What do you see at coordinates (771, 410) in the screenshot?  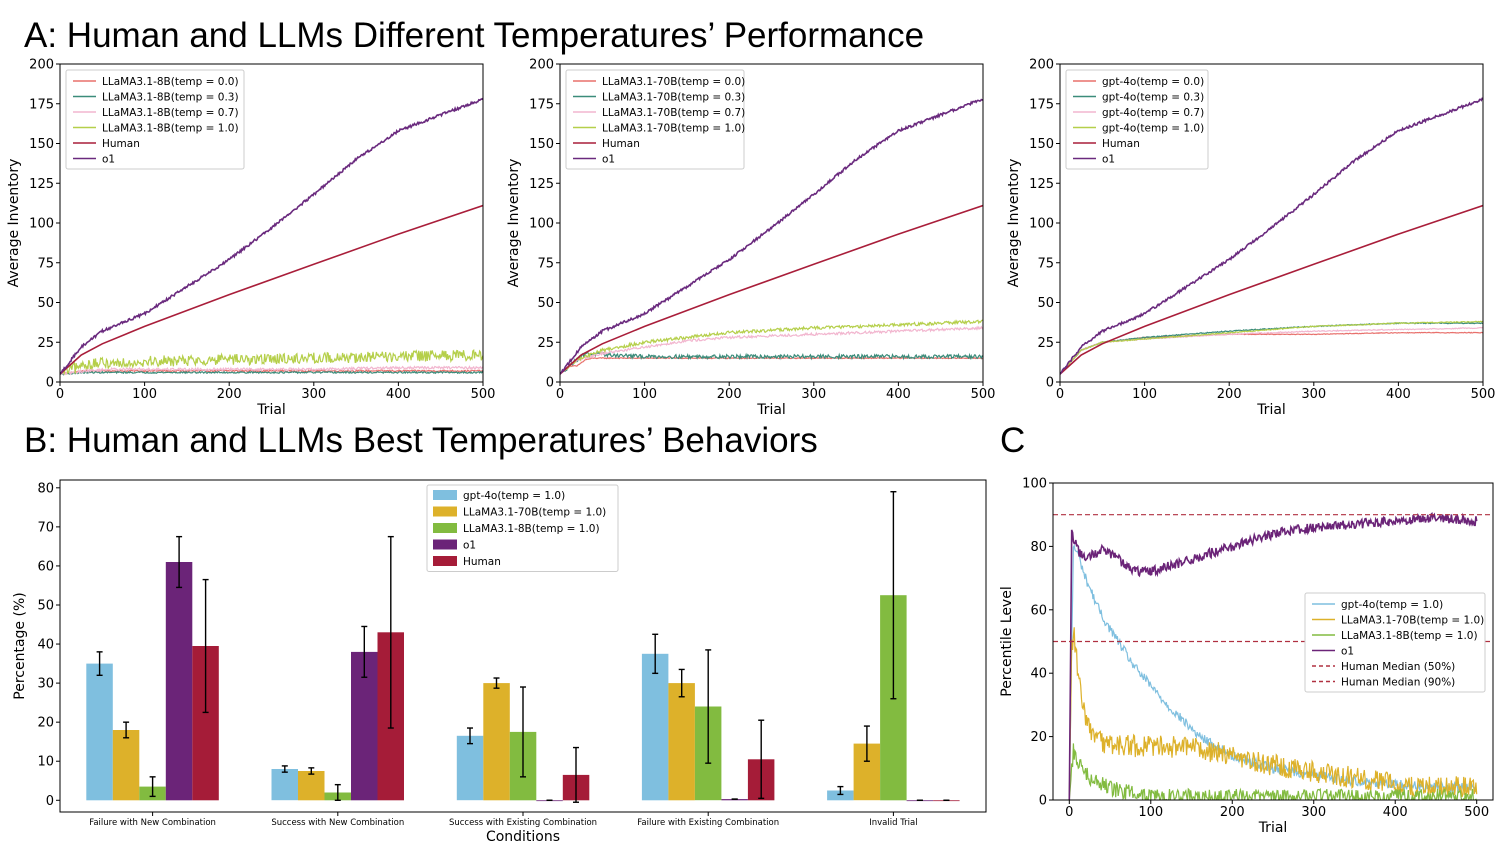 I see `x-axis-label: Trial` at bounding box center [771, 410].